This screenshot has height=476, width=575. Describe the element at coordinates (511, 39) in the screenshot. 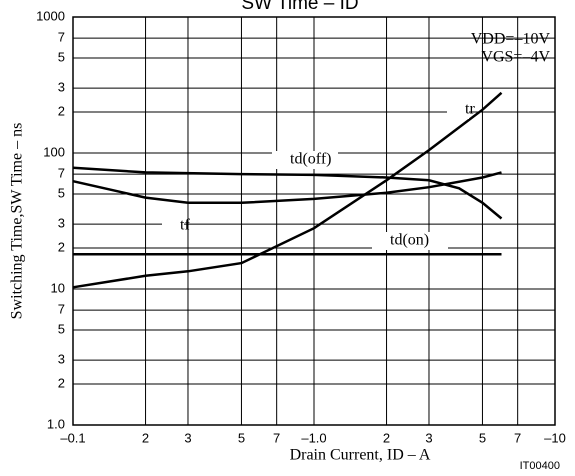

I see `annotation: VDD=–10V` at that location.